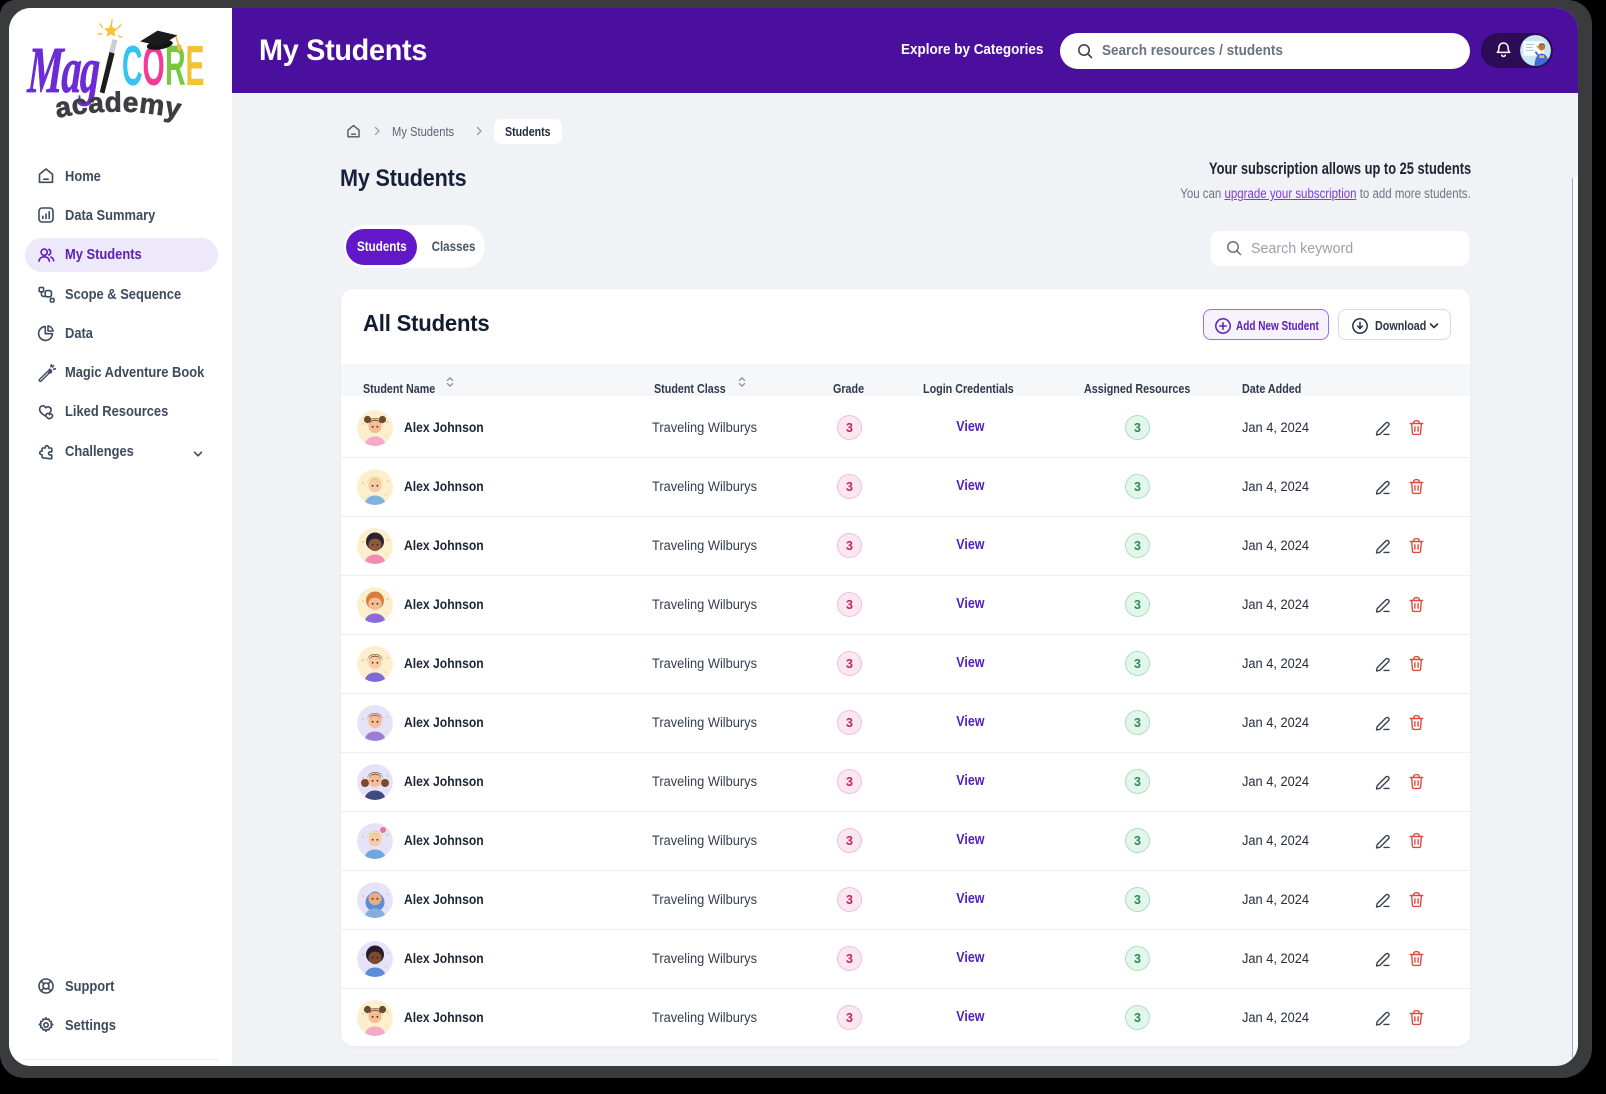 Image resolution: width=1606 pixels, height=1094 pixels. What do you see at coordinates (63, 70) in the screenshot?
I see `svg-text: Mag` at bounding box center [63, 70].